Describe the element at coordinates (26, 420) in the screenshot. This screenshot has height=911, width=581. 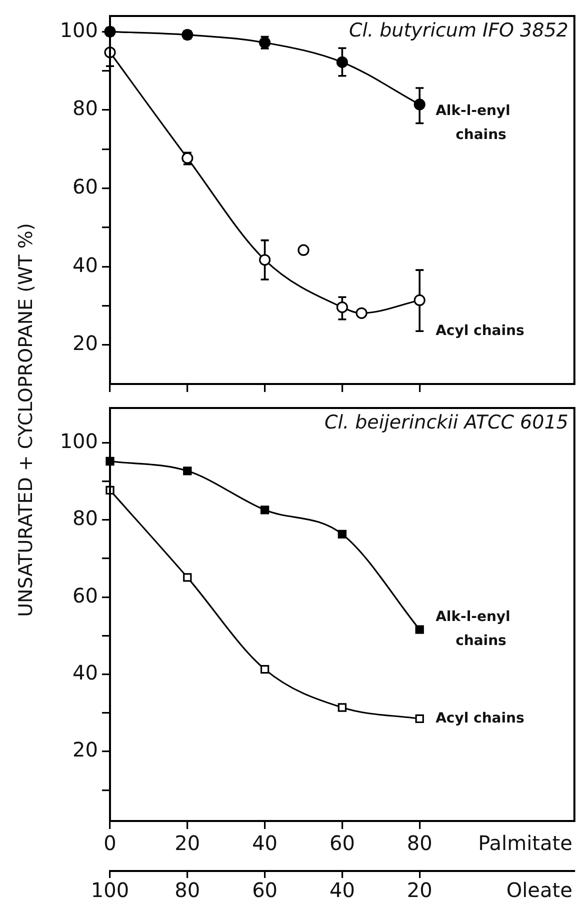
I see `y-axis-title: UNSATURATED + CYCLOPROPANE (WT %)` at that location.